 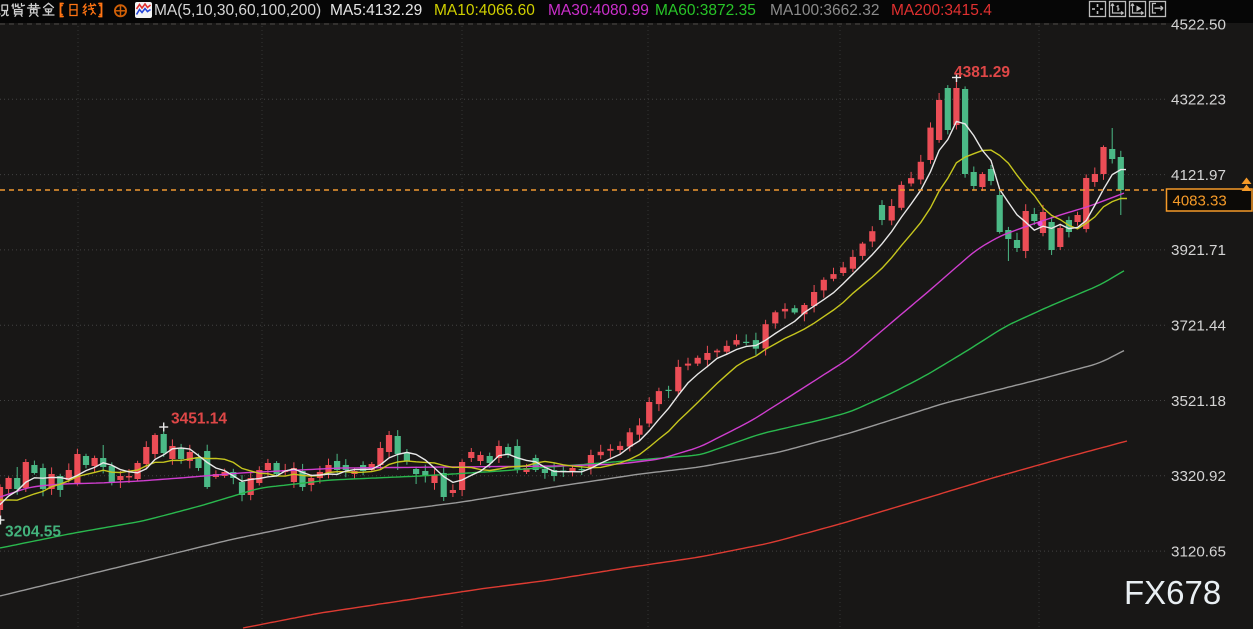 I want to click on svg-text: MA5:4132.29, so click(x=376, y=10).